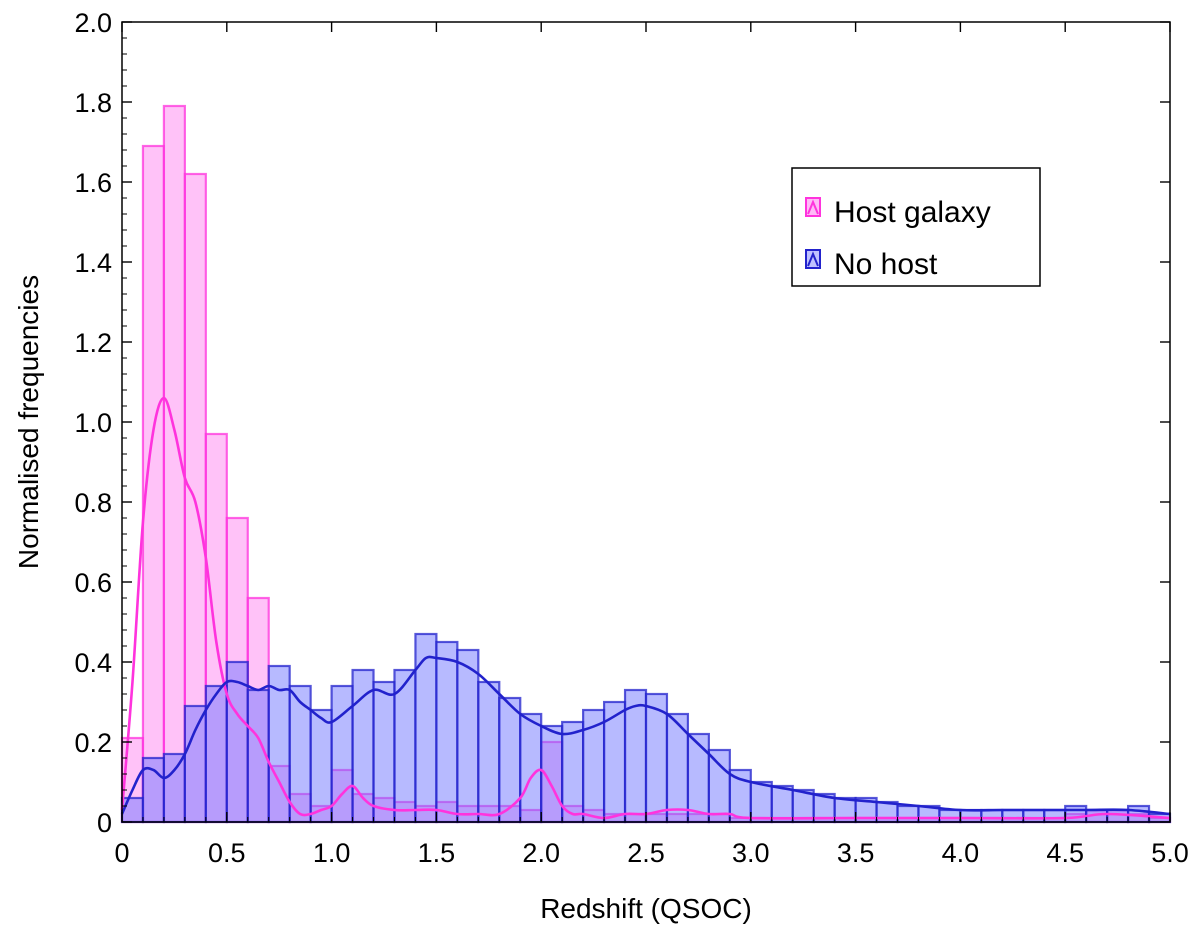  Describe the element at coordinates (912, 212) in the screenshot. I see `legend-label-host-galaxy: Host galaxy` at that location.